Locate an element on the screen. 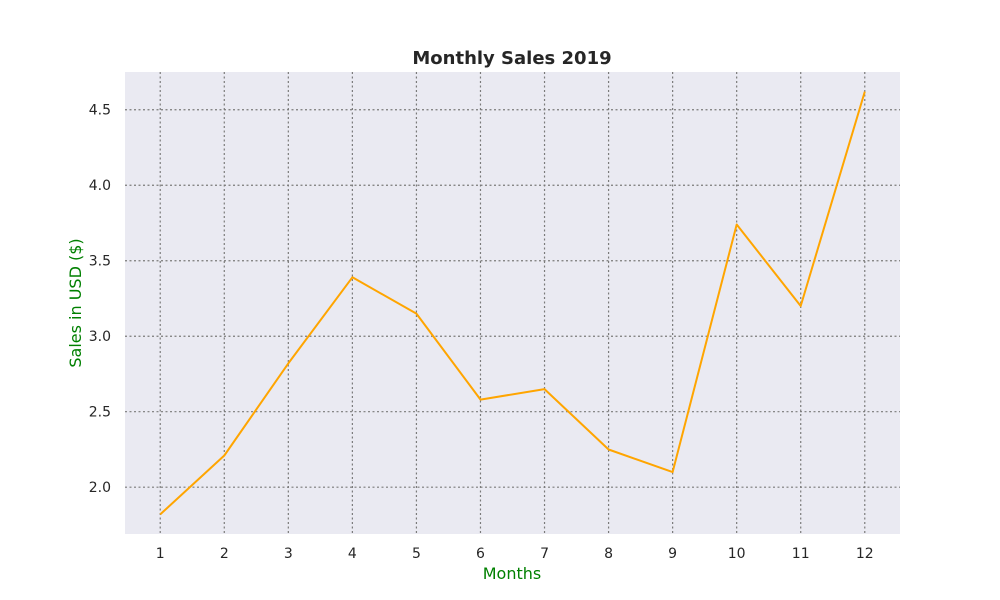 The height and width of the screenshot is (600, 1000). chart-title: Monthly Sales 2019 is located at coordinates (511, 58).